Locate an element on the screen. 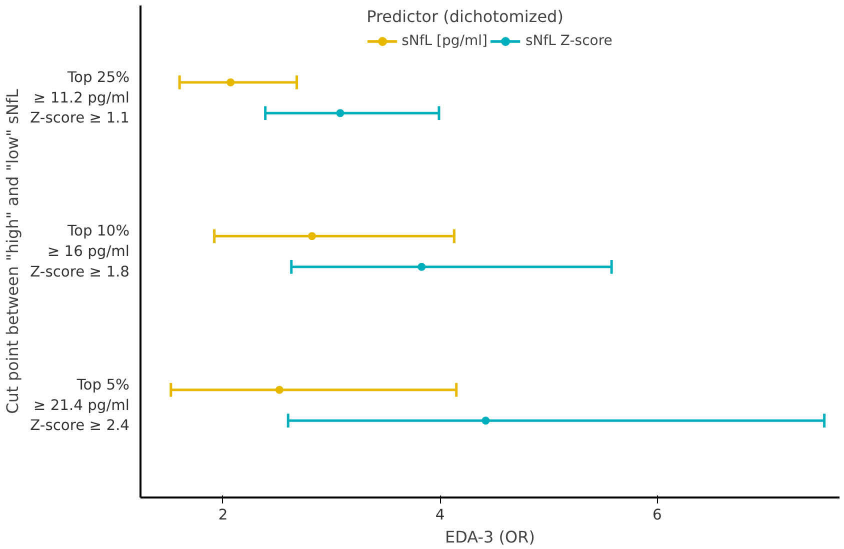 The height and width of the screenshot is (549, 844). x-tick-label: 6 is located at coordinates (657, 515).